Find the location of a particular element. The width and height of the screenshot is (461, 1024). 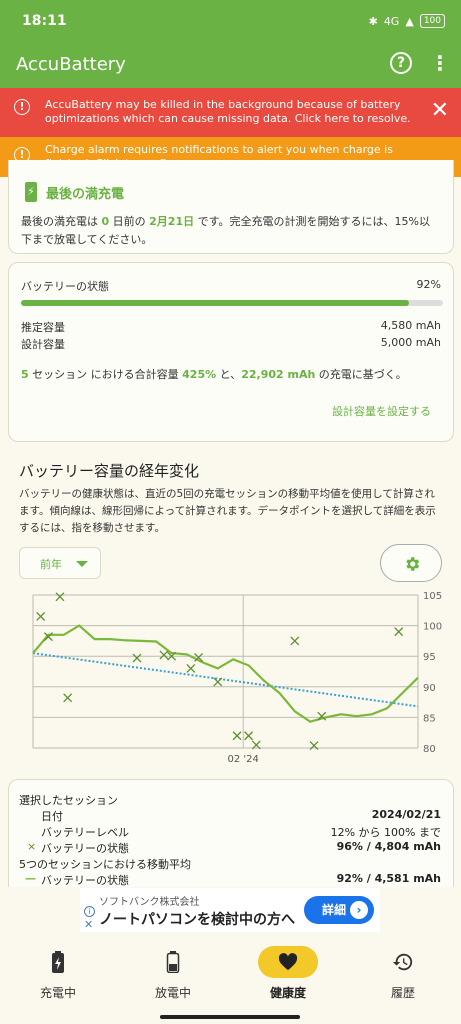

battery-level: 100 is located at coordinates (432, 21).